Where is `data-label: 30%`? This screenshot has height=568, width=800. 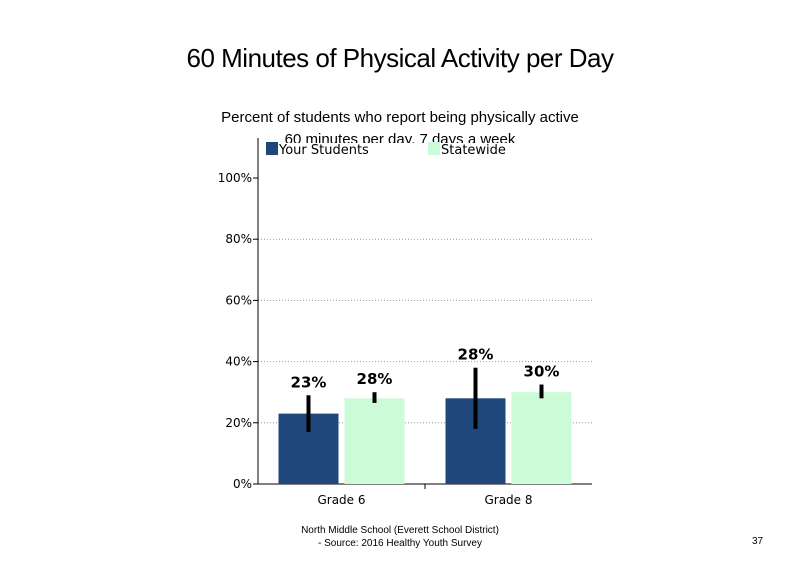
data-label: 30% is located at coordinates (542, 372).